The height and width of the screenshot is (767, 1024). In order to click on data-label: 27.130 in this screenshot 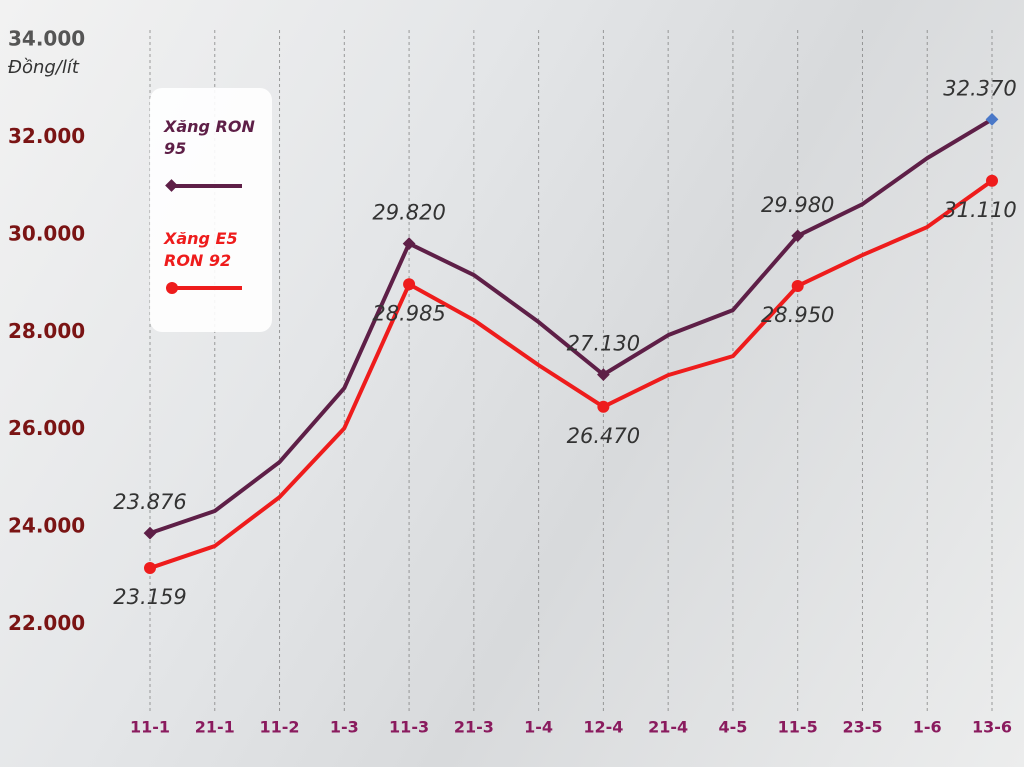, I will do `click(603, 344)`.